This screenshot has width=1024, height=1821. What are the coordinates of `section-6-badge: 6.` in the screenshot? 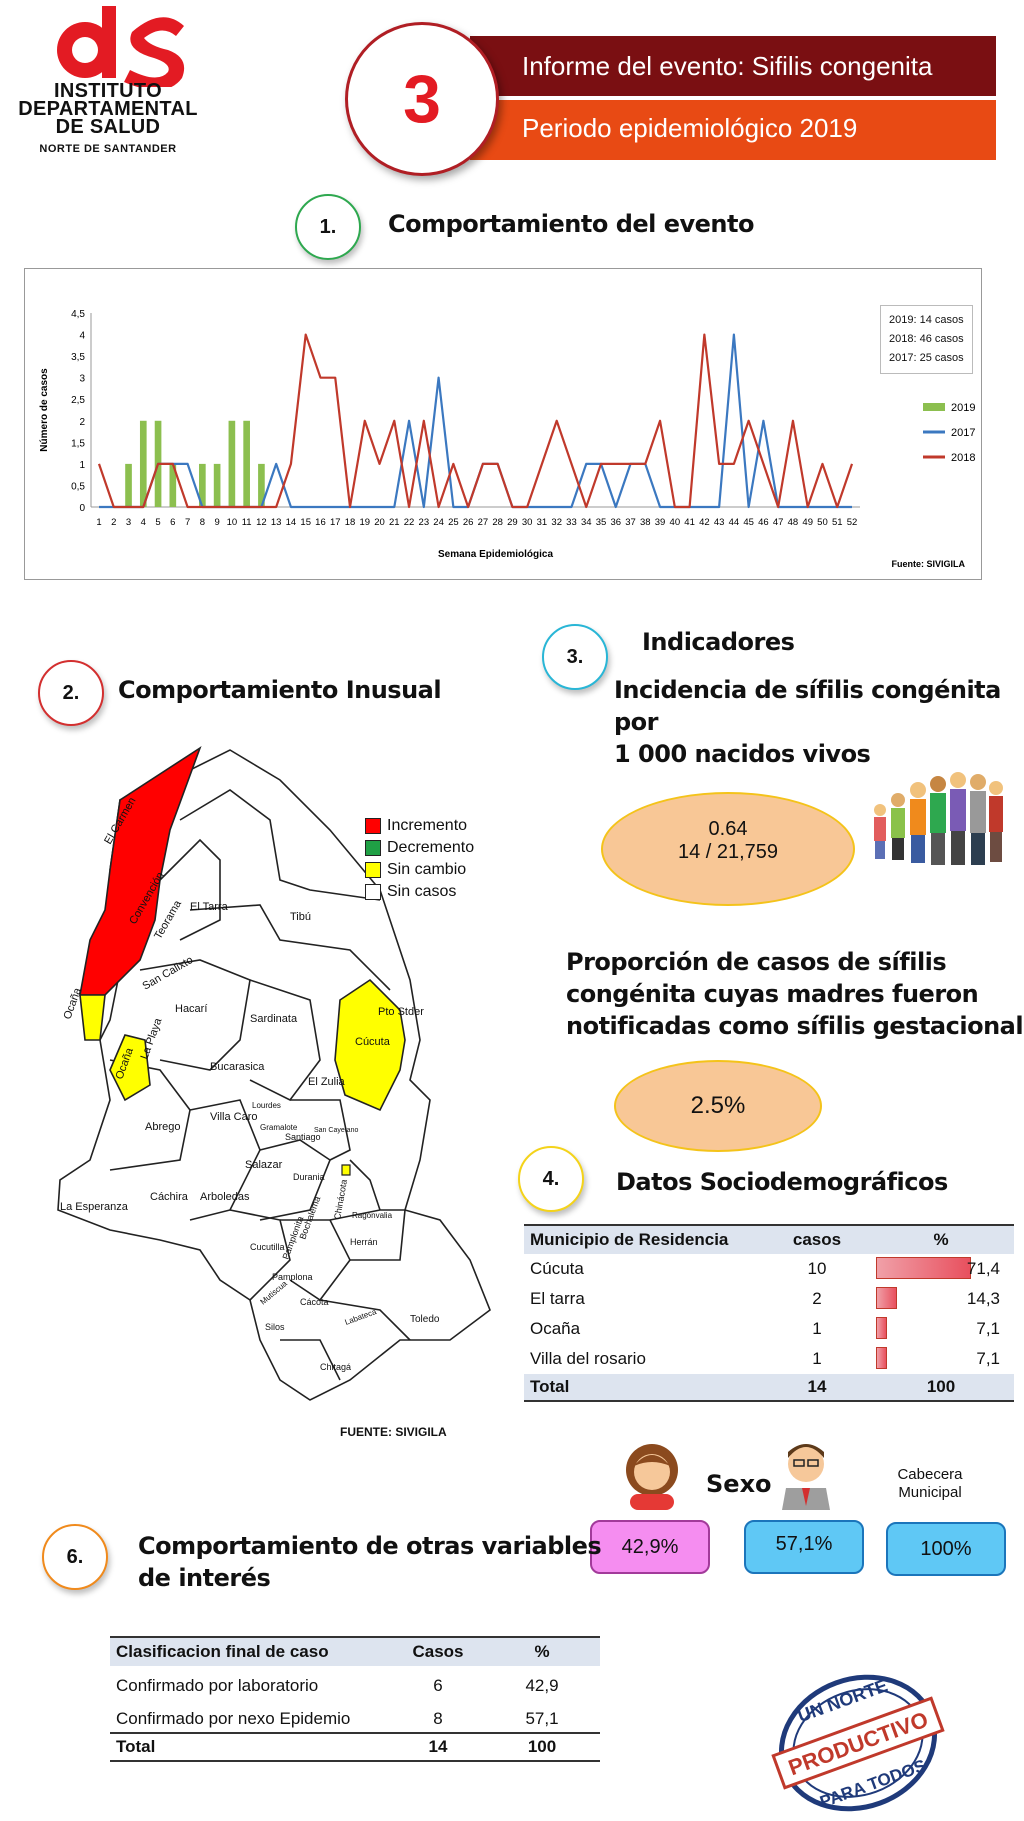 It's located at (75, 1557).